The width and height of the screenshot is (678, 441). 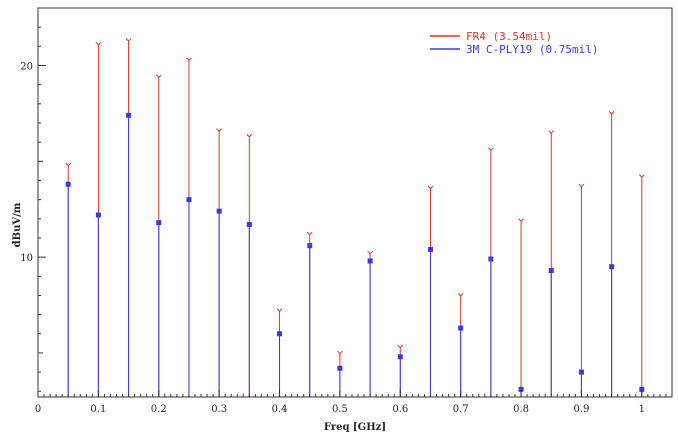 What do you see at coordinates (521, 409) in the screenshot?
I see `x-tick-label: 0.8` at bounding box center [521, 409].